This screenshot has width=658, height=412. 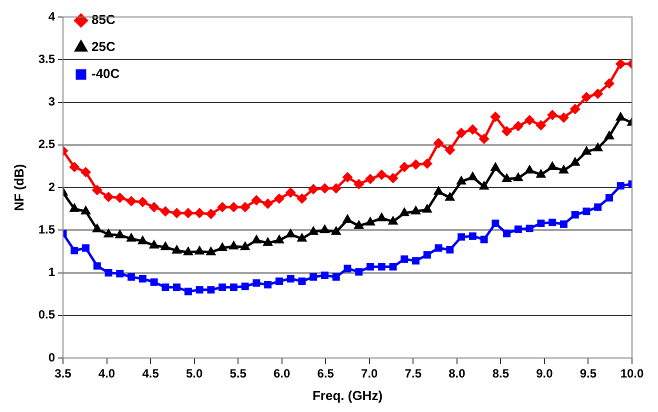 I want to click on x-tick-label: 8.0, so click(x=457, y=373).